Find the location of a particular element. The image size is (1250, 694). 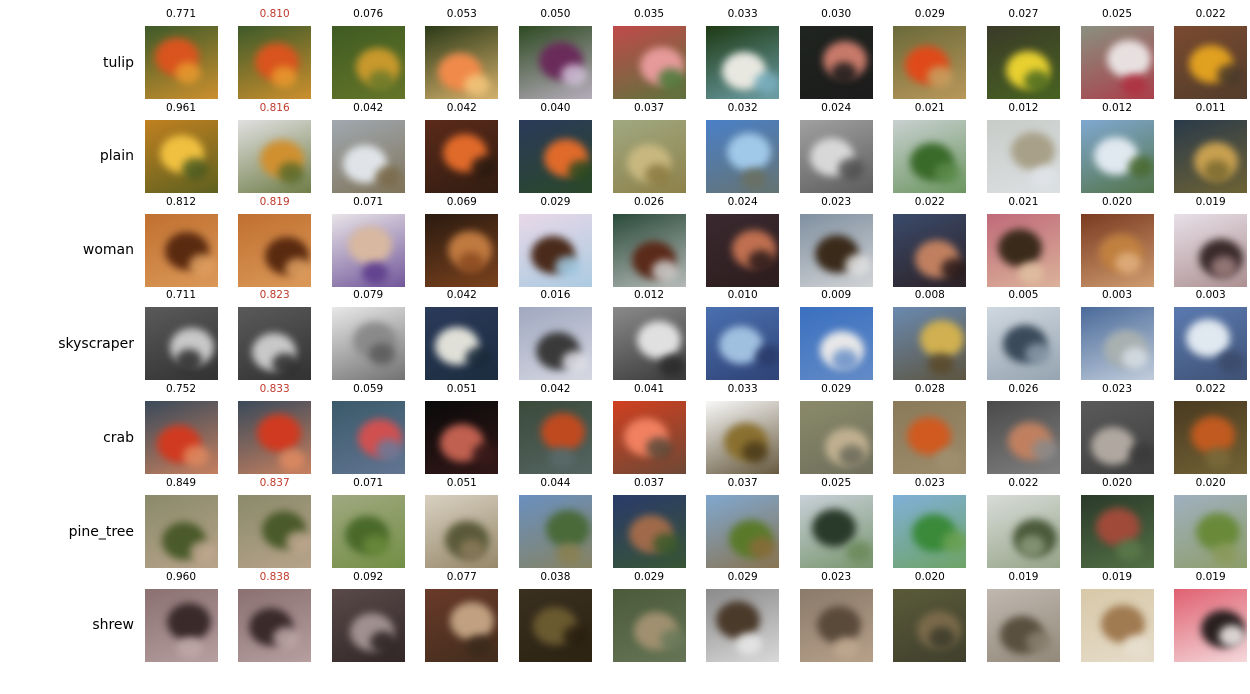

similarity-score: 0.005 is located at coordinates (1023, 295).